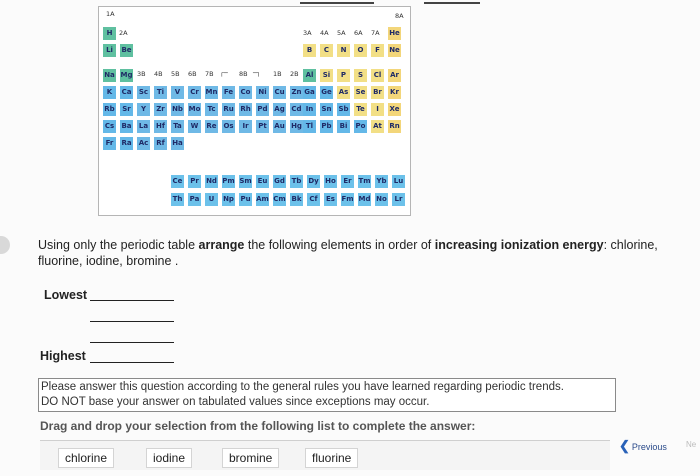 This screenshot has width=700, height=476. I want to click on element-s: S, so click(360, 75).